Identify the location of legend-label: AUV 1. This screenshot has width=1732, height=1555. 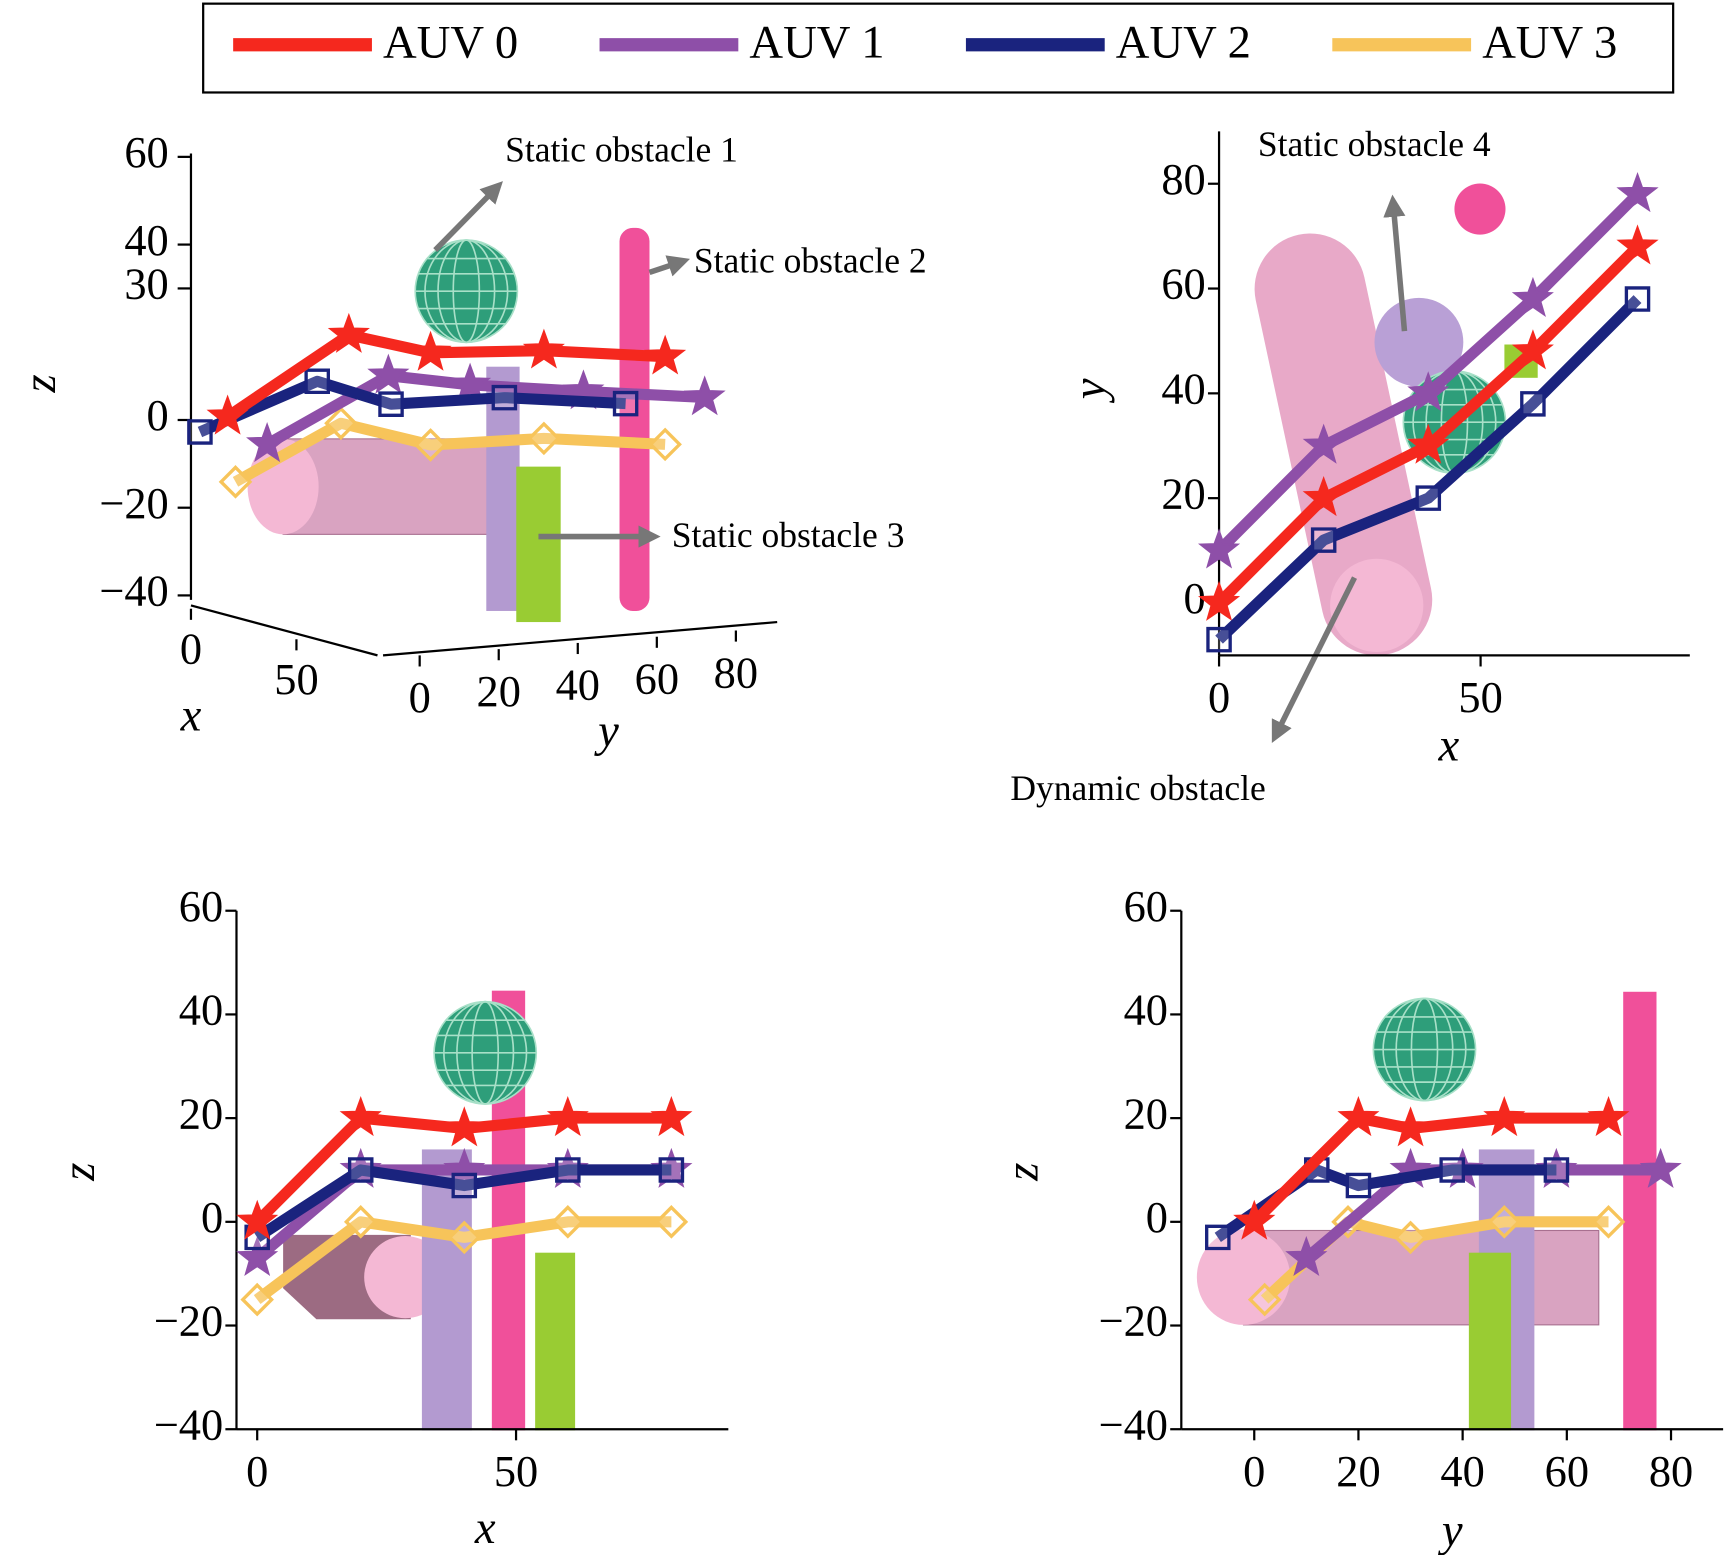
(816, 43).